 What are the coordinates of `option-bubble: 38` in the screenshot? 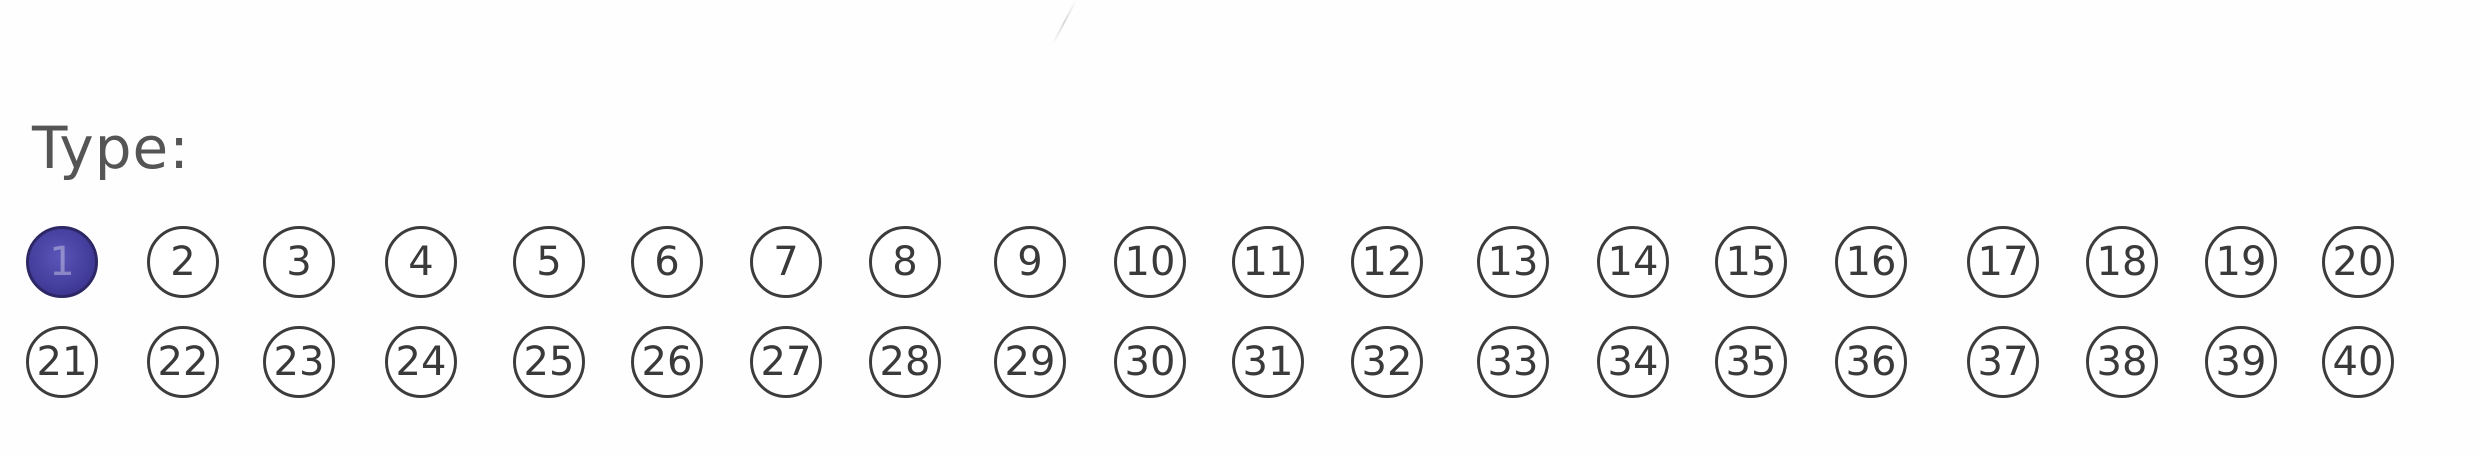 It's located at (2122, 362).